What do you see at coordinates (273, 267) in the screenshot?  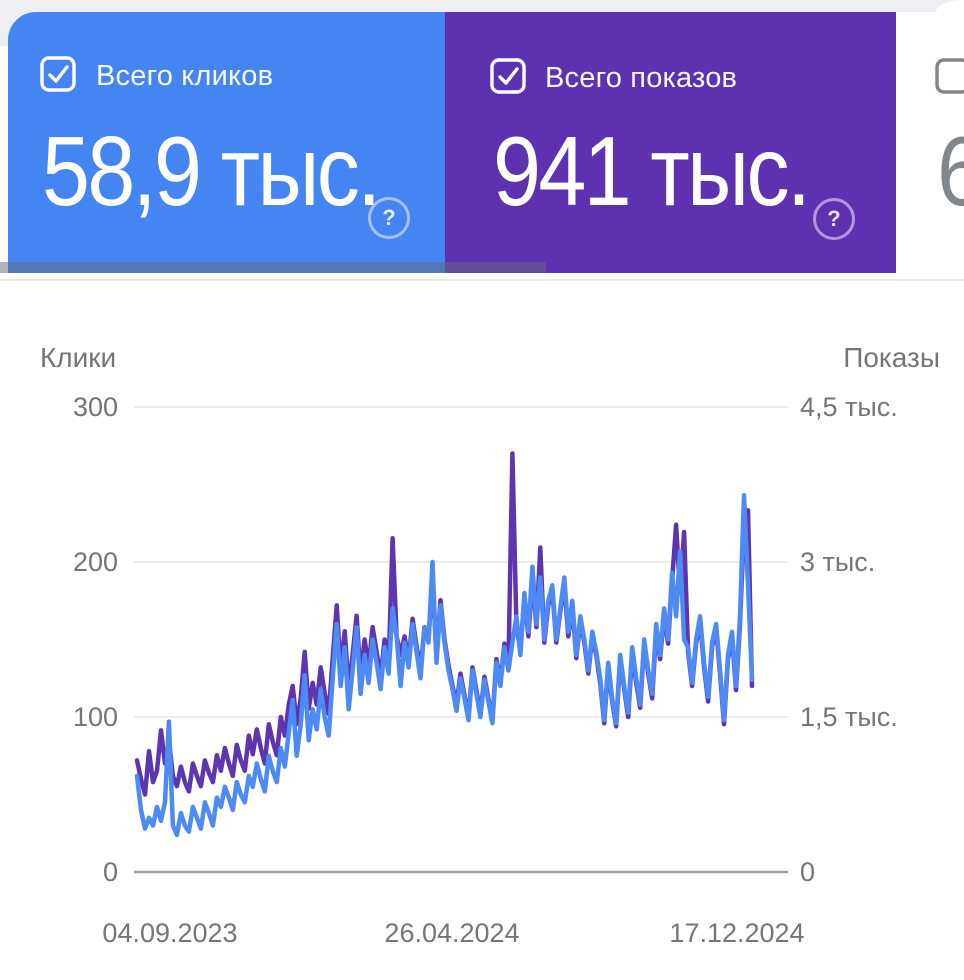 I see `horizontal-scrollbar-thumb` at bounding box center [273, 267].